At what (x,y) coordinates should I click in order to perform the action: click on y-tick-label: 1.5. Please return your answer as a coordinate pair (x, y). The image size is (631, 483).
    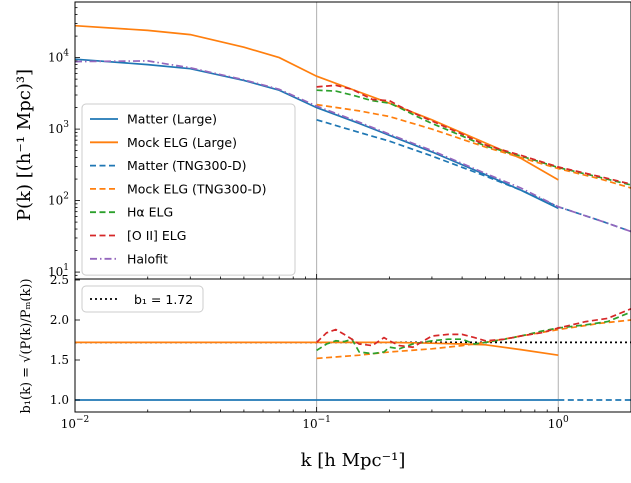
    Looking at the image, I should click on (59, 360).